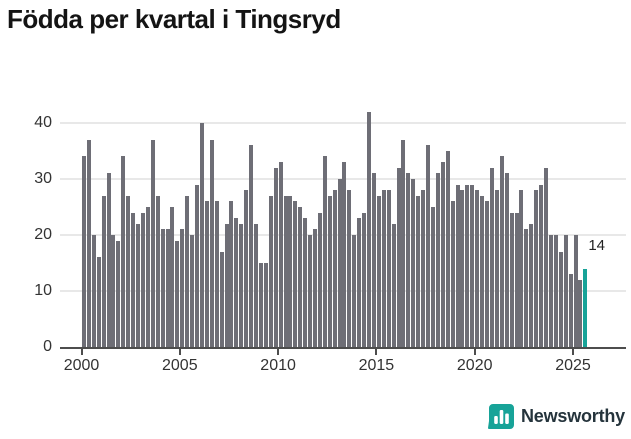 The image size is (631, 439). Describe the element at coordinates (572, 416) in the screenshot. I see `newsworthy-wordmark: Newsworthy` at that location.